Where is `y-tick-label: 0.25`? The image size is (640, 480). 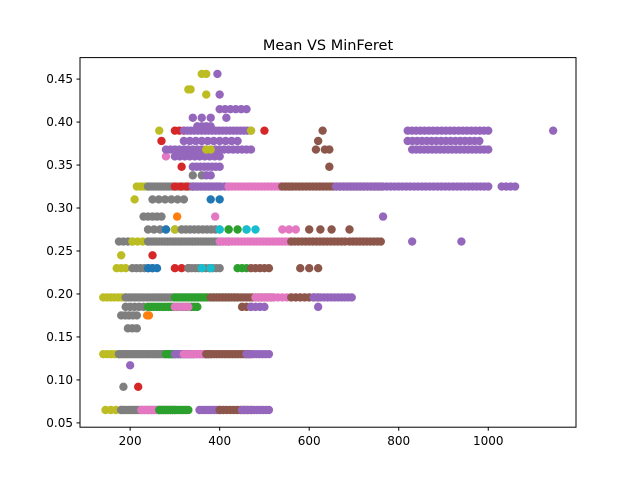 y-tick-label: 0.25 is located at coordinates (59, 251).